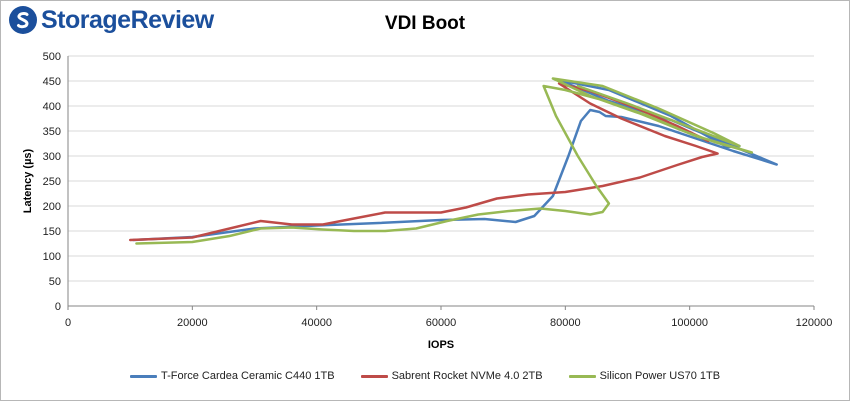 The width and height of the screenshot is (850, 401). What do you see at coordinates (814, 323) in the screenshot?
I see `x-tick-label: 120000` at bounding box center [814, 323].